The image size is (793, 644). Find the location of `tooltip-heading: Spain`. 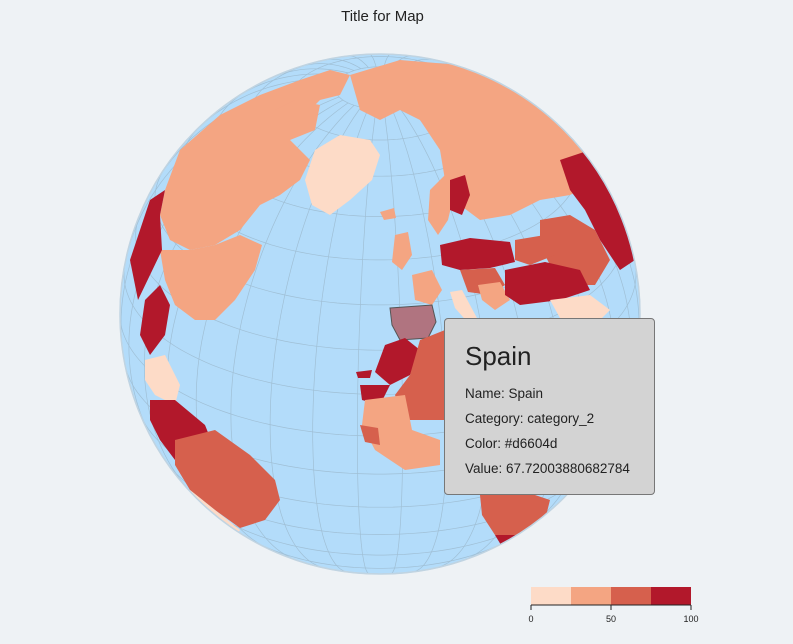

tooltip-heading: Spain is located at coordinates (498, 356).